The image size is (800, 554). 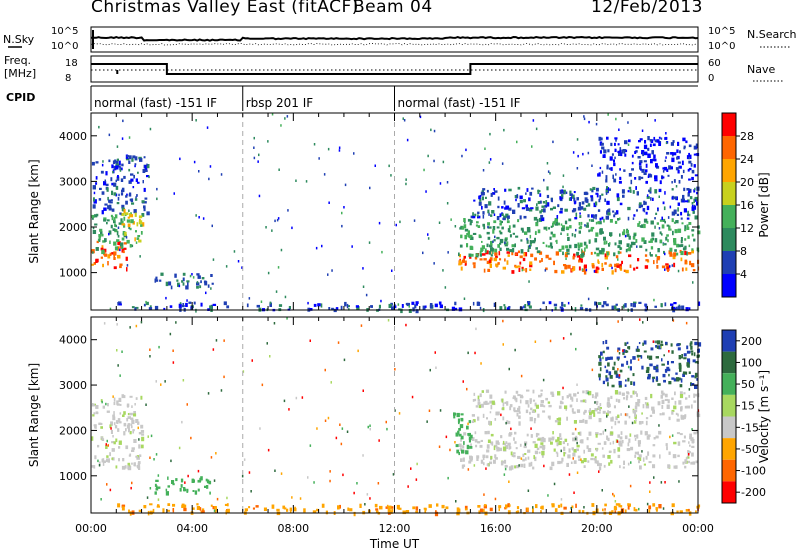 What do you see at coordinates (747, 136) in the screenshot?
I see `power-colorbar-label-6: 28` at bounding box center [747, 136].